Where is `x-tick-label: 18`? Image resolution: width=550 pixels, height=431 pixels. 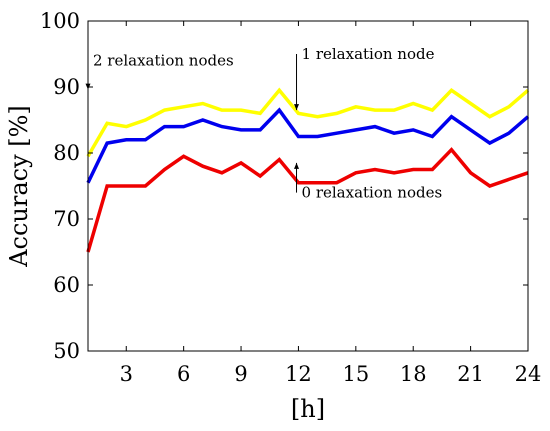
x-tick-label: 18 is located at coordinates (413, 374).